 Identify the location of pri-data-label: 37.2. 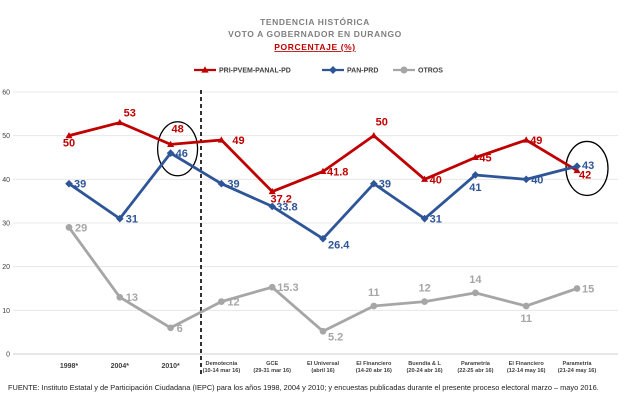
(280, 200).